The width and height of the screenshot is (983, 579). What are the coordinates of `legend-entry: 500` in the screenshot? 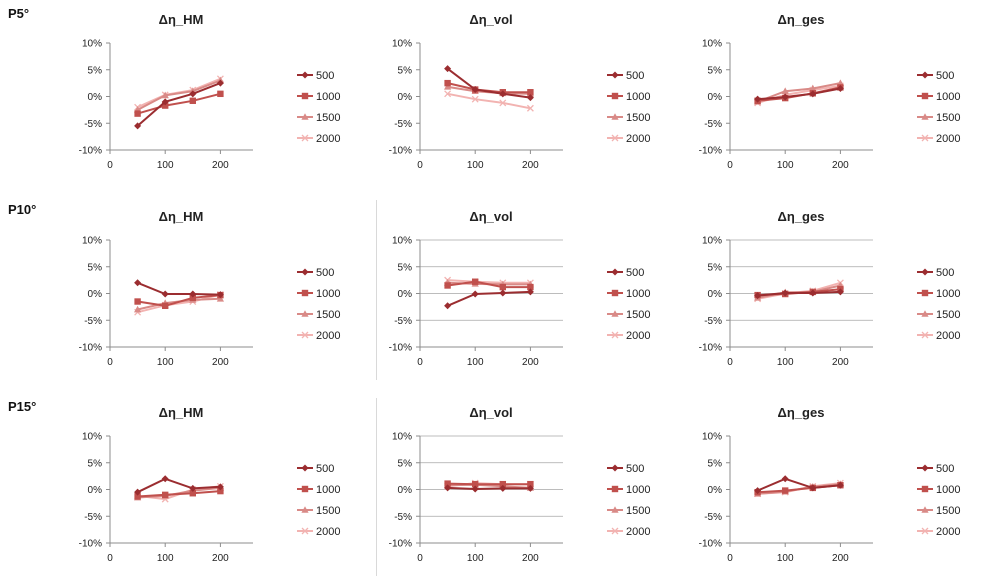 It's located at (935, 76).